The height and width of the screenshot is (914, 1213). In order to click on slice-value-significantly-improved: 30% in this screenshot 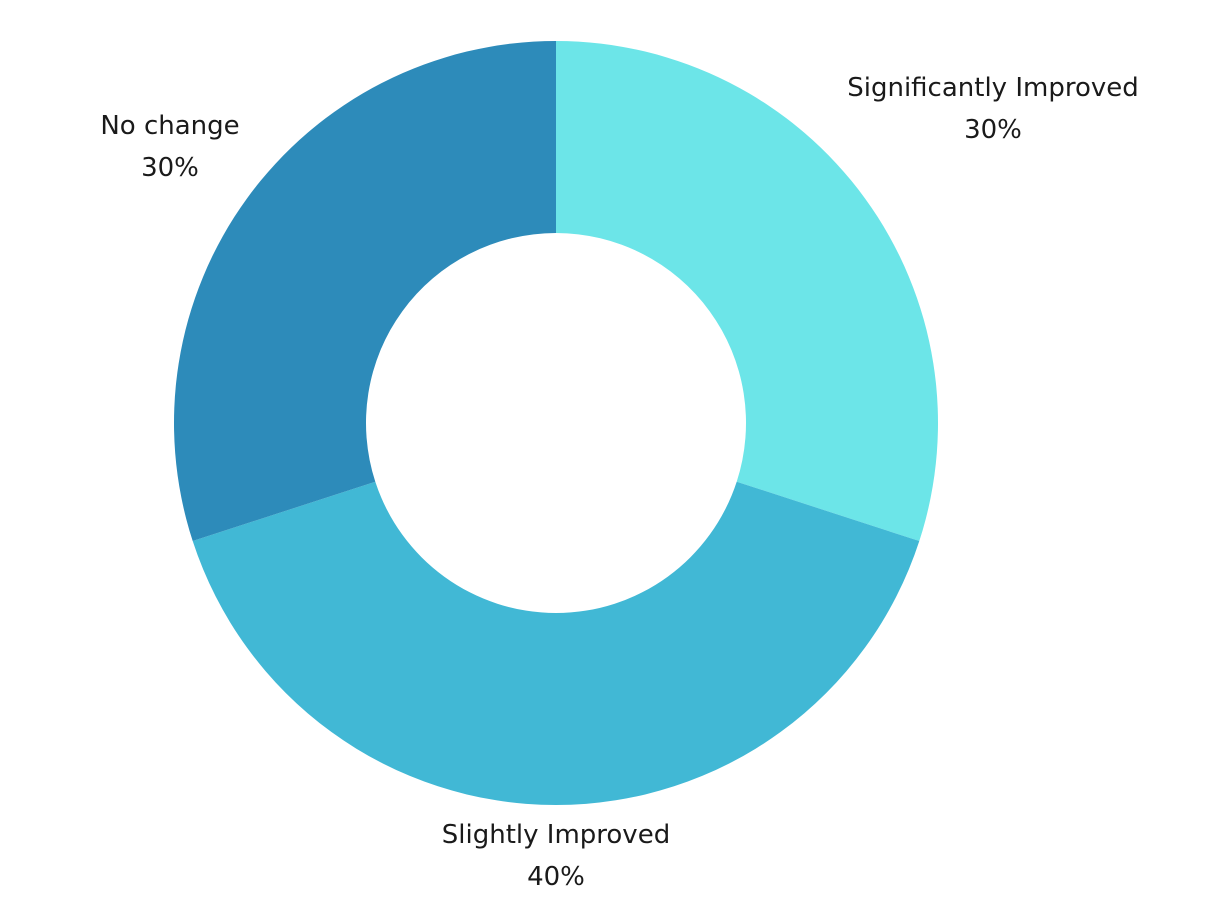, I will do `click(993, 130)`.